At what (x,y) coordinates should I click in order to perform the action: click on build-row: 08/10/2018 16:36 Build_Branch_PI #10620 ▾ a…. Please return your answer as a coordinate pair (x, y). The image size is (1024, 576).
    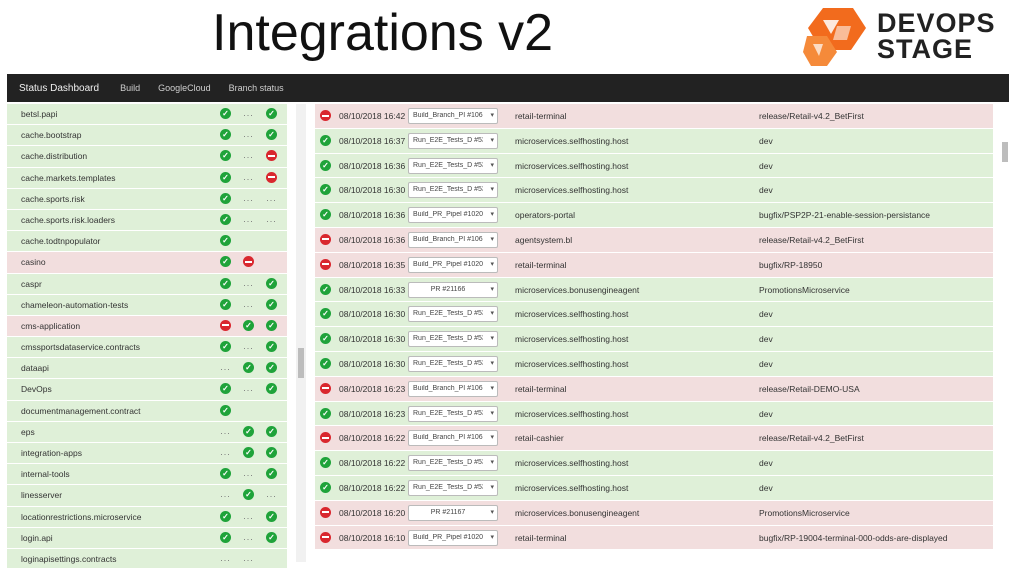
    Looking at the image, I should click on (654, 240).